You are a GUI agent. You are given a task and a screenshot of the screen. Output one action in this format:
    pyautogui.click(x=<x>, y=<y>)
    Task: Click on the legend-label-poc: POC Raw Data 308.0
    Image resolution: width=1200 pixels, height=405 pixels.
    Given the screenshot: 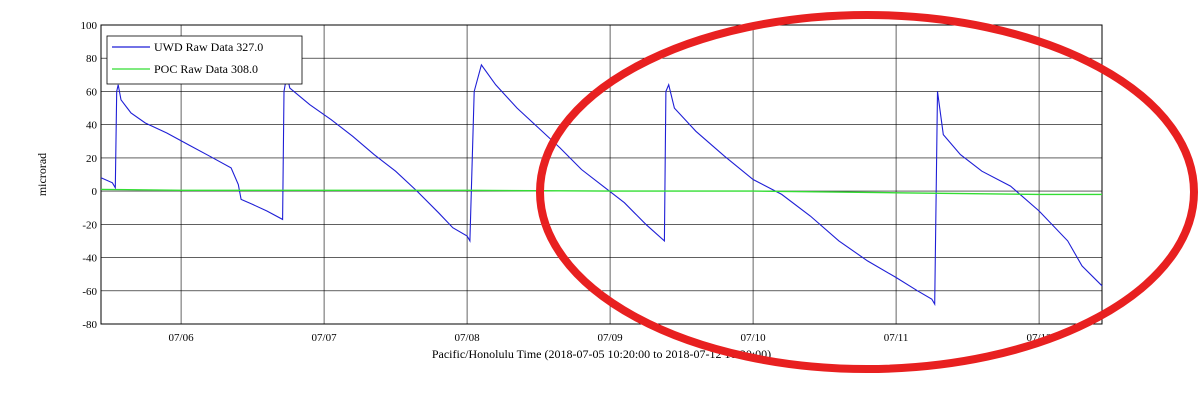 What is the action you would take?
    pyautogui.click(x=206, y=69)
    